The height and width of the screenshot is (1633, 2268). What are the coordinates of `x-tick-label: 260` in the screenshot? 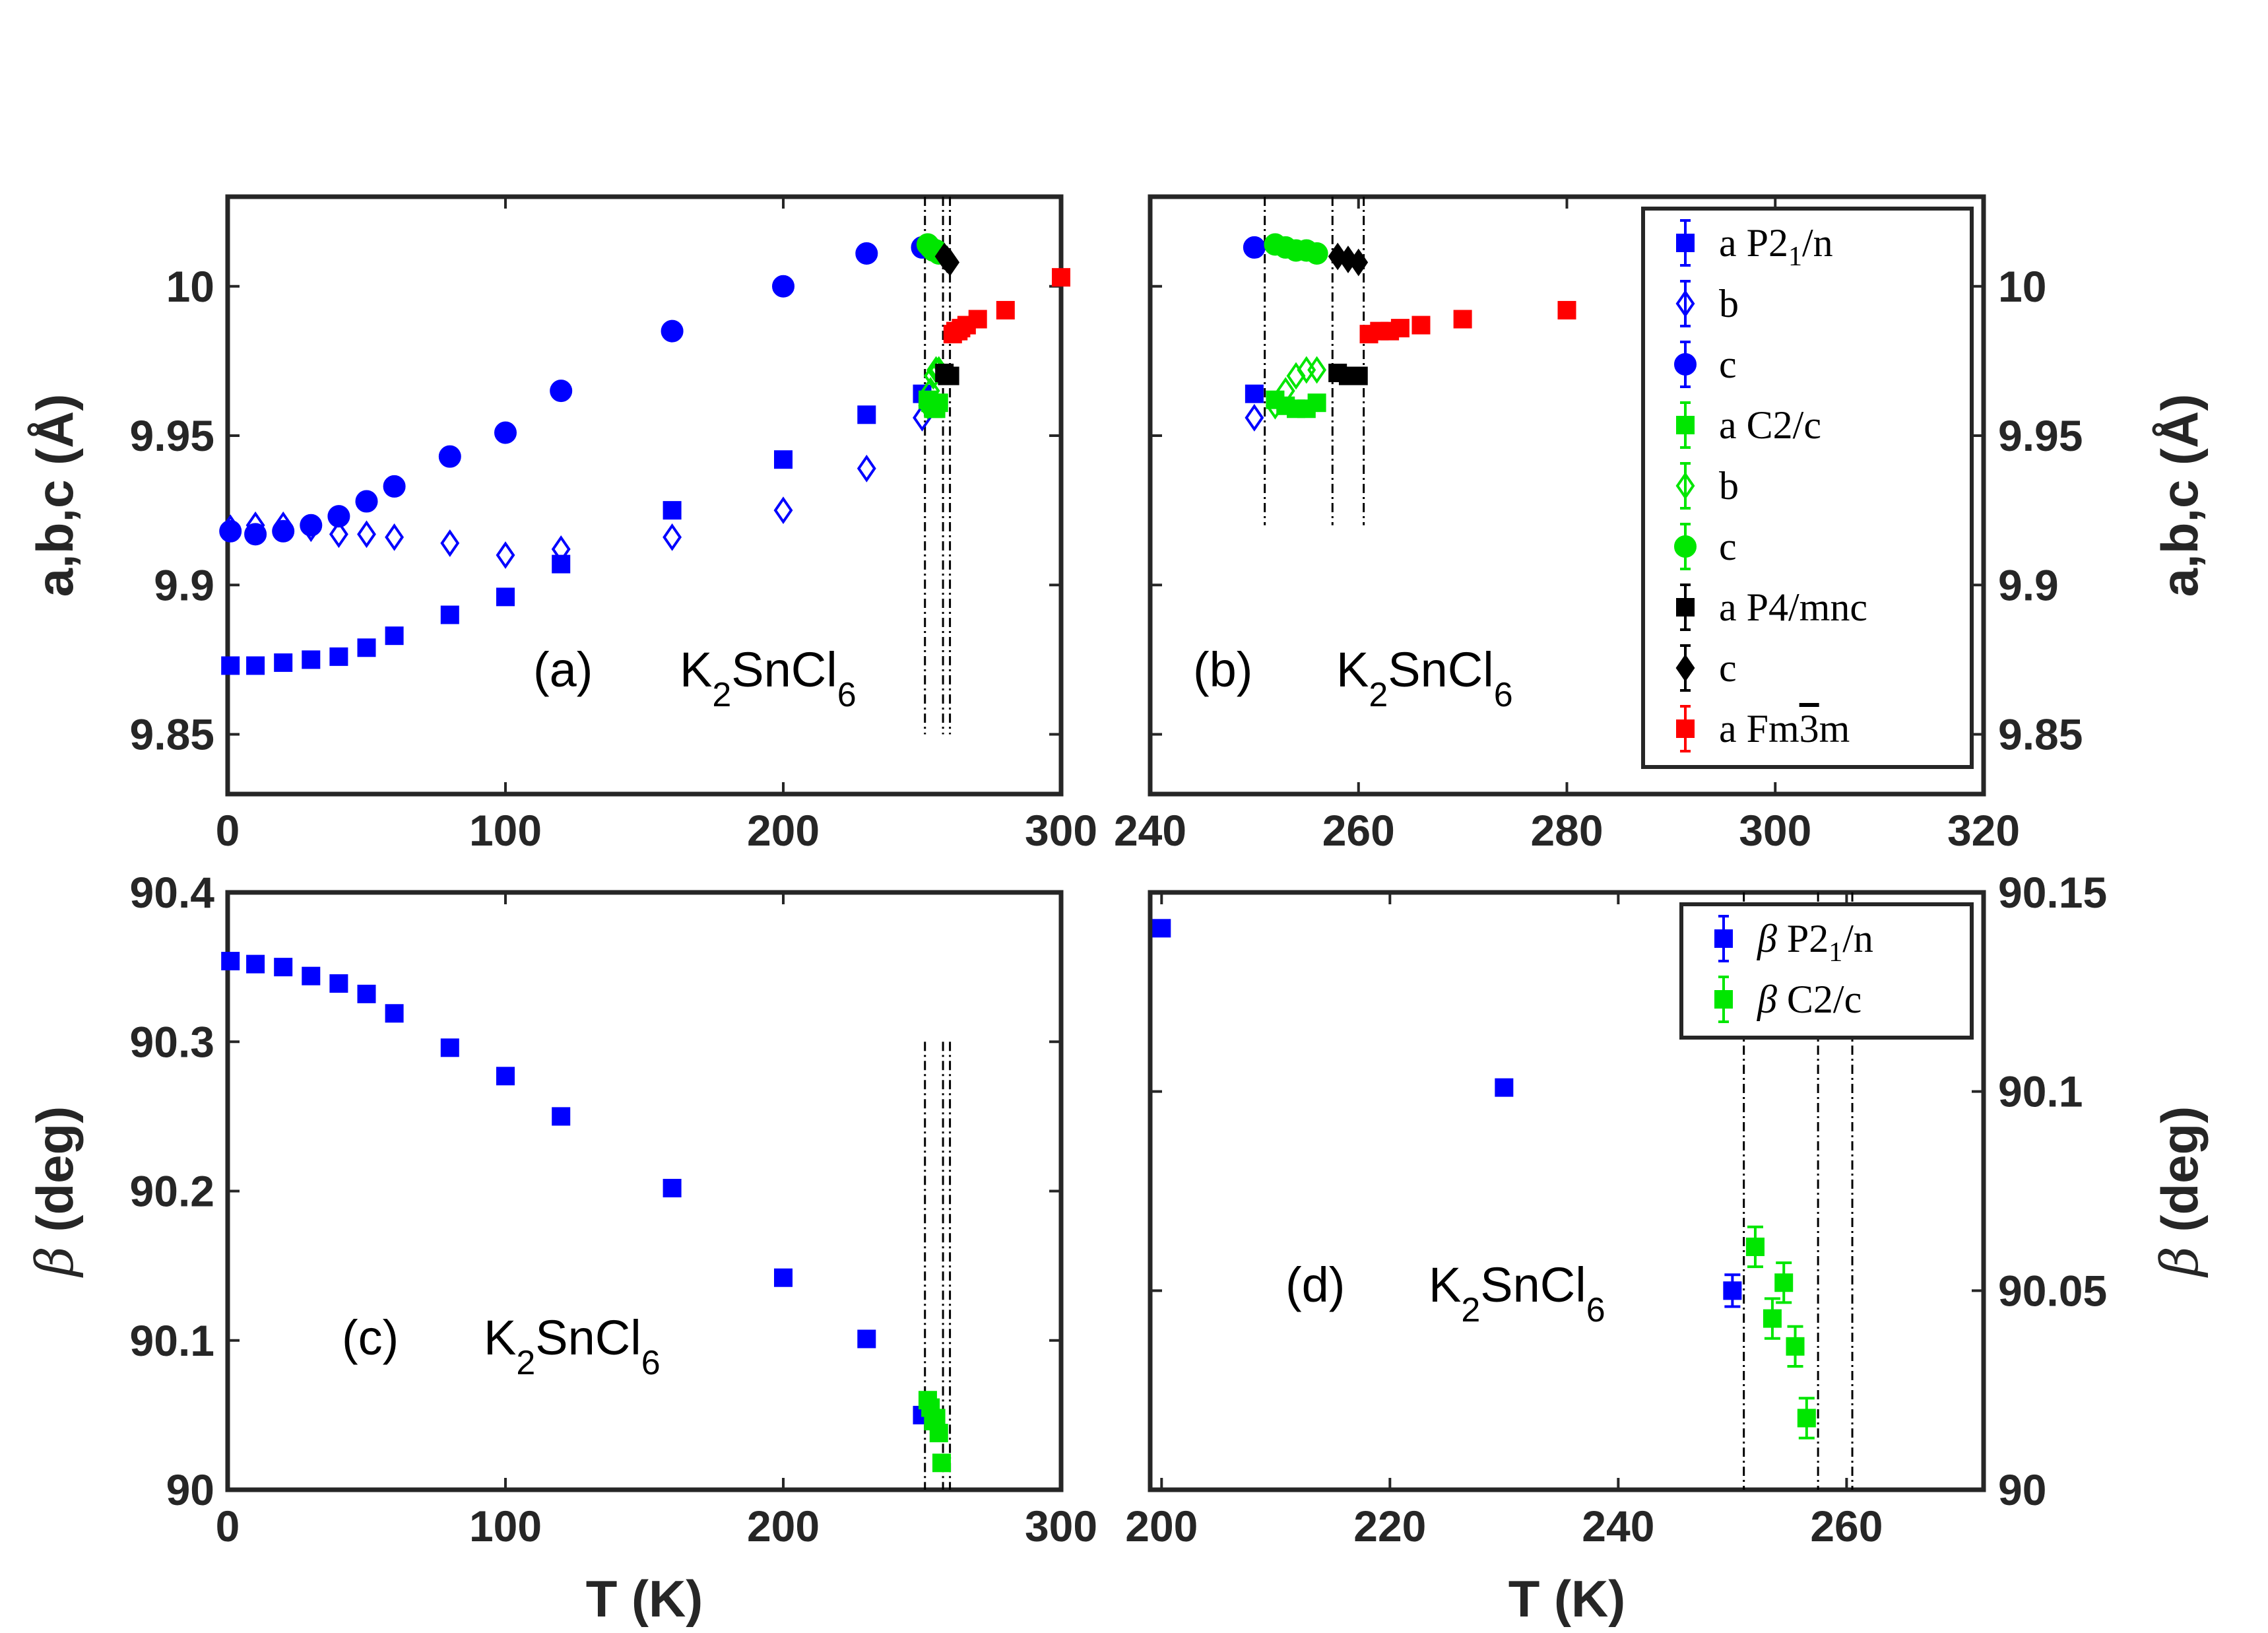 It's located at (1847, 1526).